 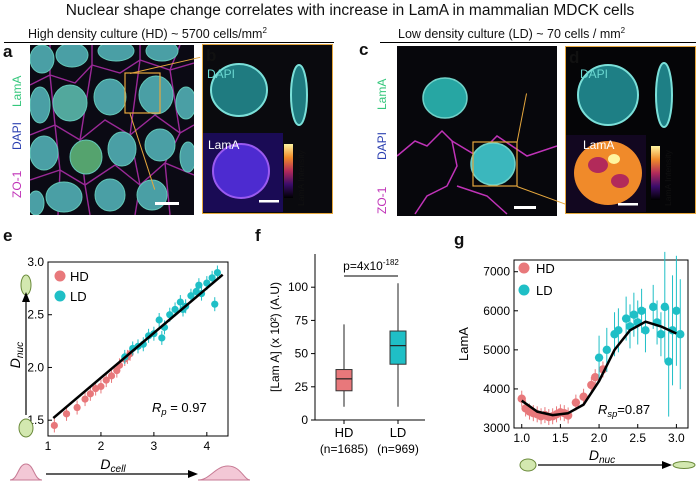 What do you see at coordinates (26, 428) in the screenshot?
I see `round-nucleus-icon` at bounding box center [26, 428].